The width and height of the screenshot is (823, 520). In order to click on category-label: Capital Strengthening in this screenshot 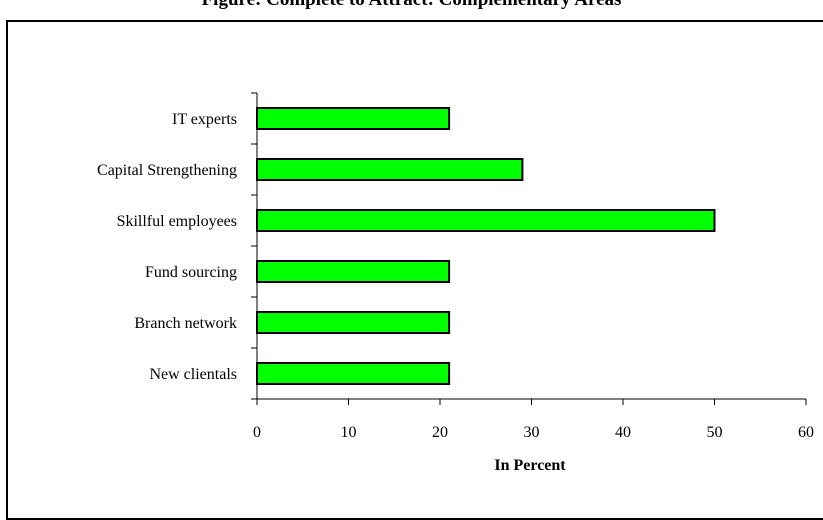, I will do `click(167, 170)`.